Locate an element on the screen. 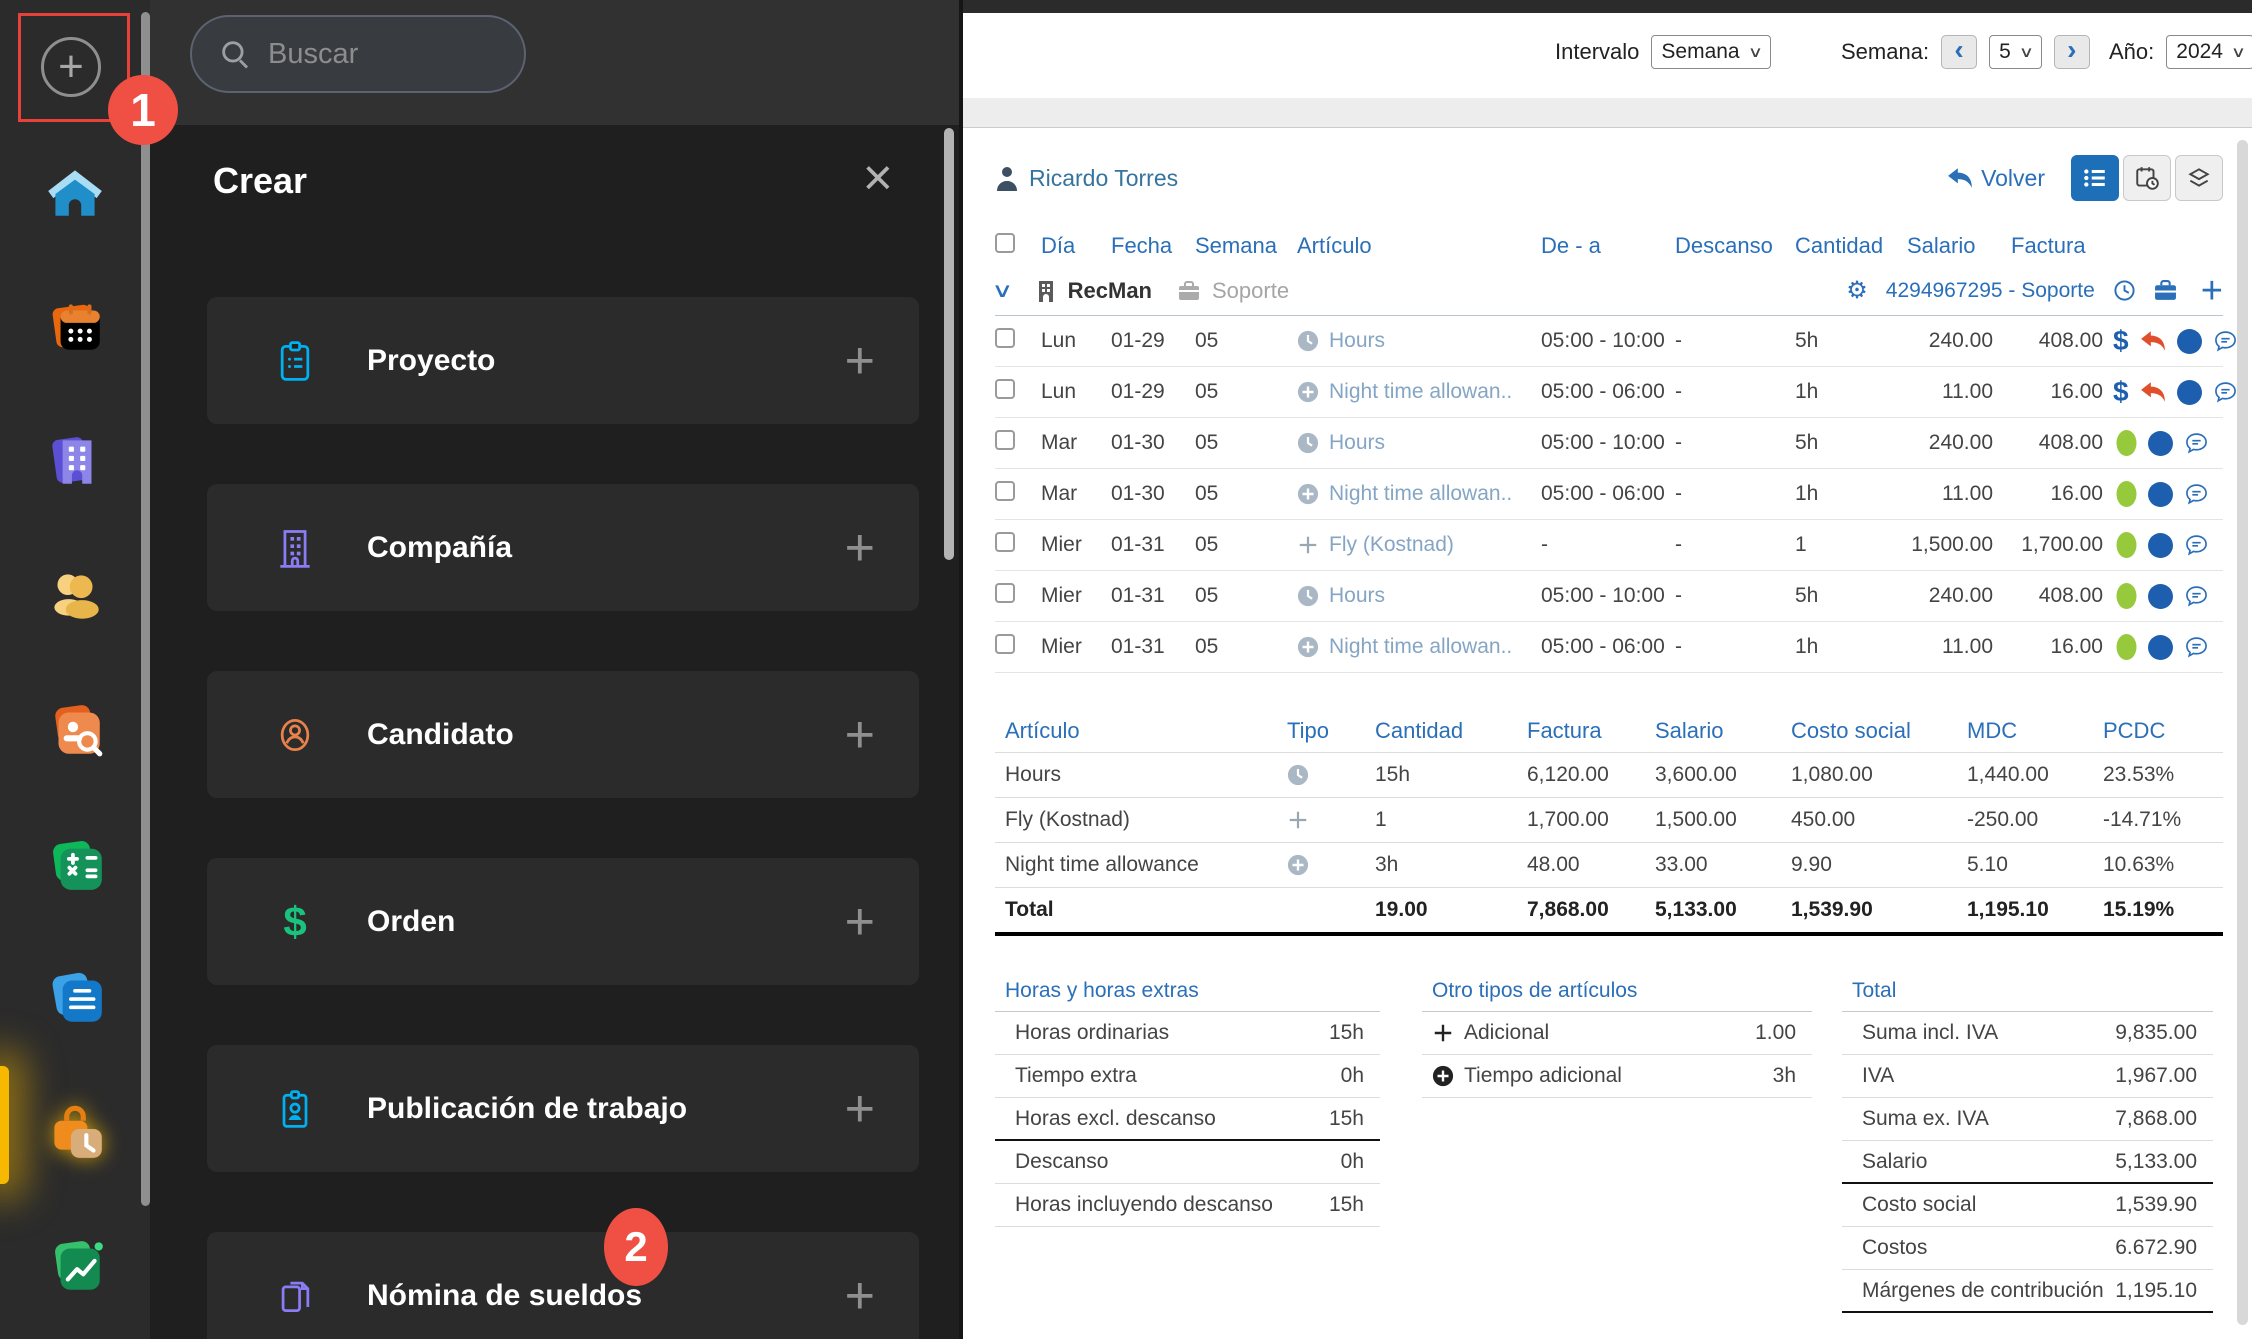 The width and height of the screenshot is (2252, 1339). panel-row: Costo social 1,539.90 is located at coordinates (2027, 1205).